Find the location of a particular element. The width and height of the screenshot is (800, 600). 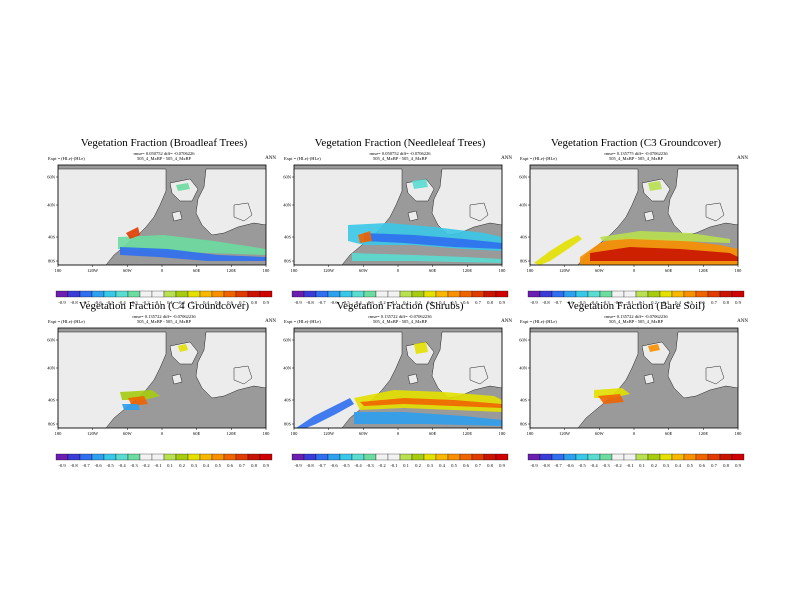

colorbar-label: 0.2 is located at coordinates (654, 302).